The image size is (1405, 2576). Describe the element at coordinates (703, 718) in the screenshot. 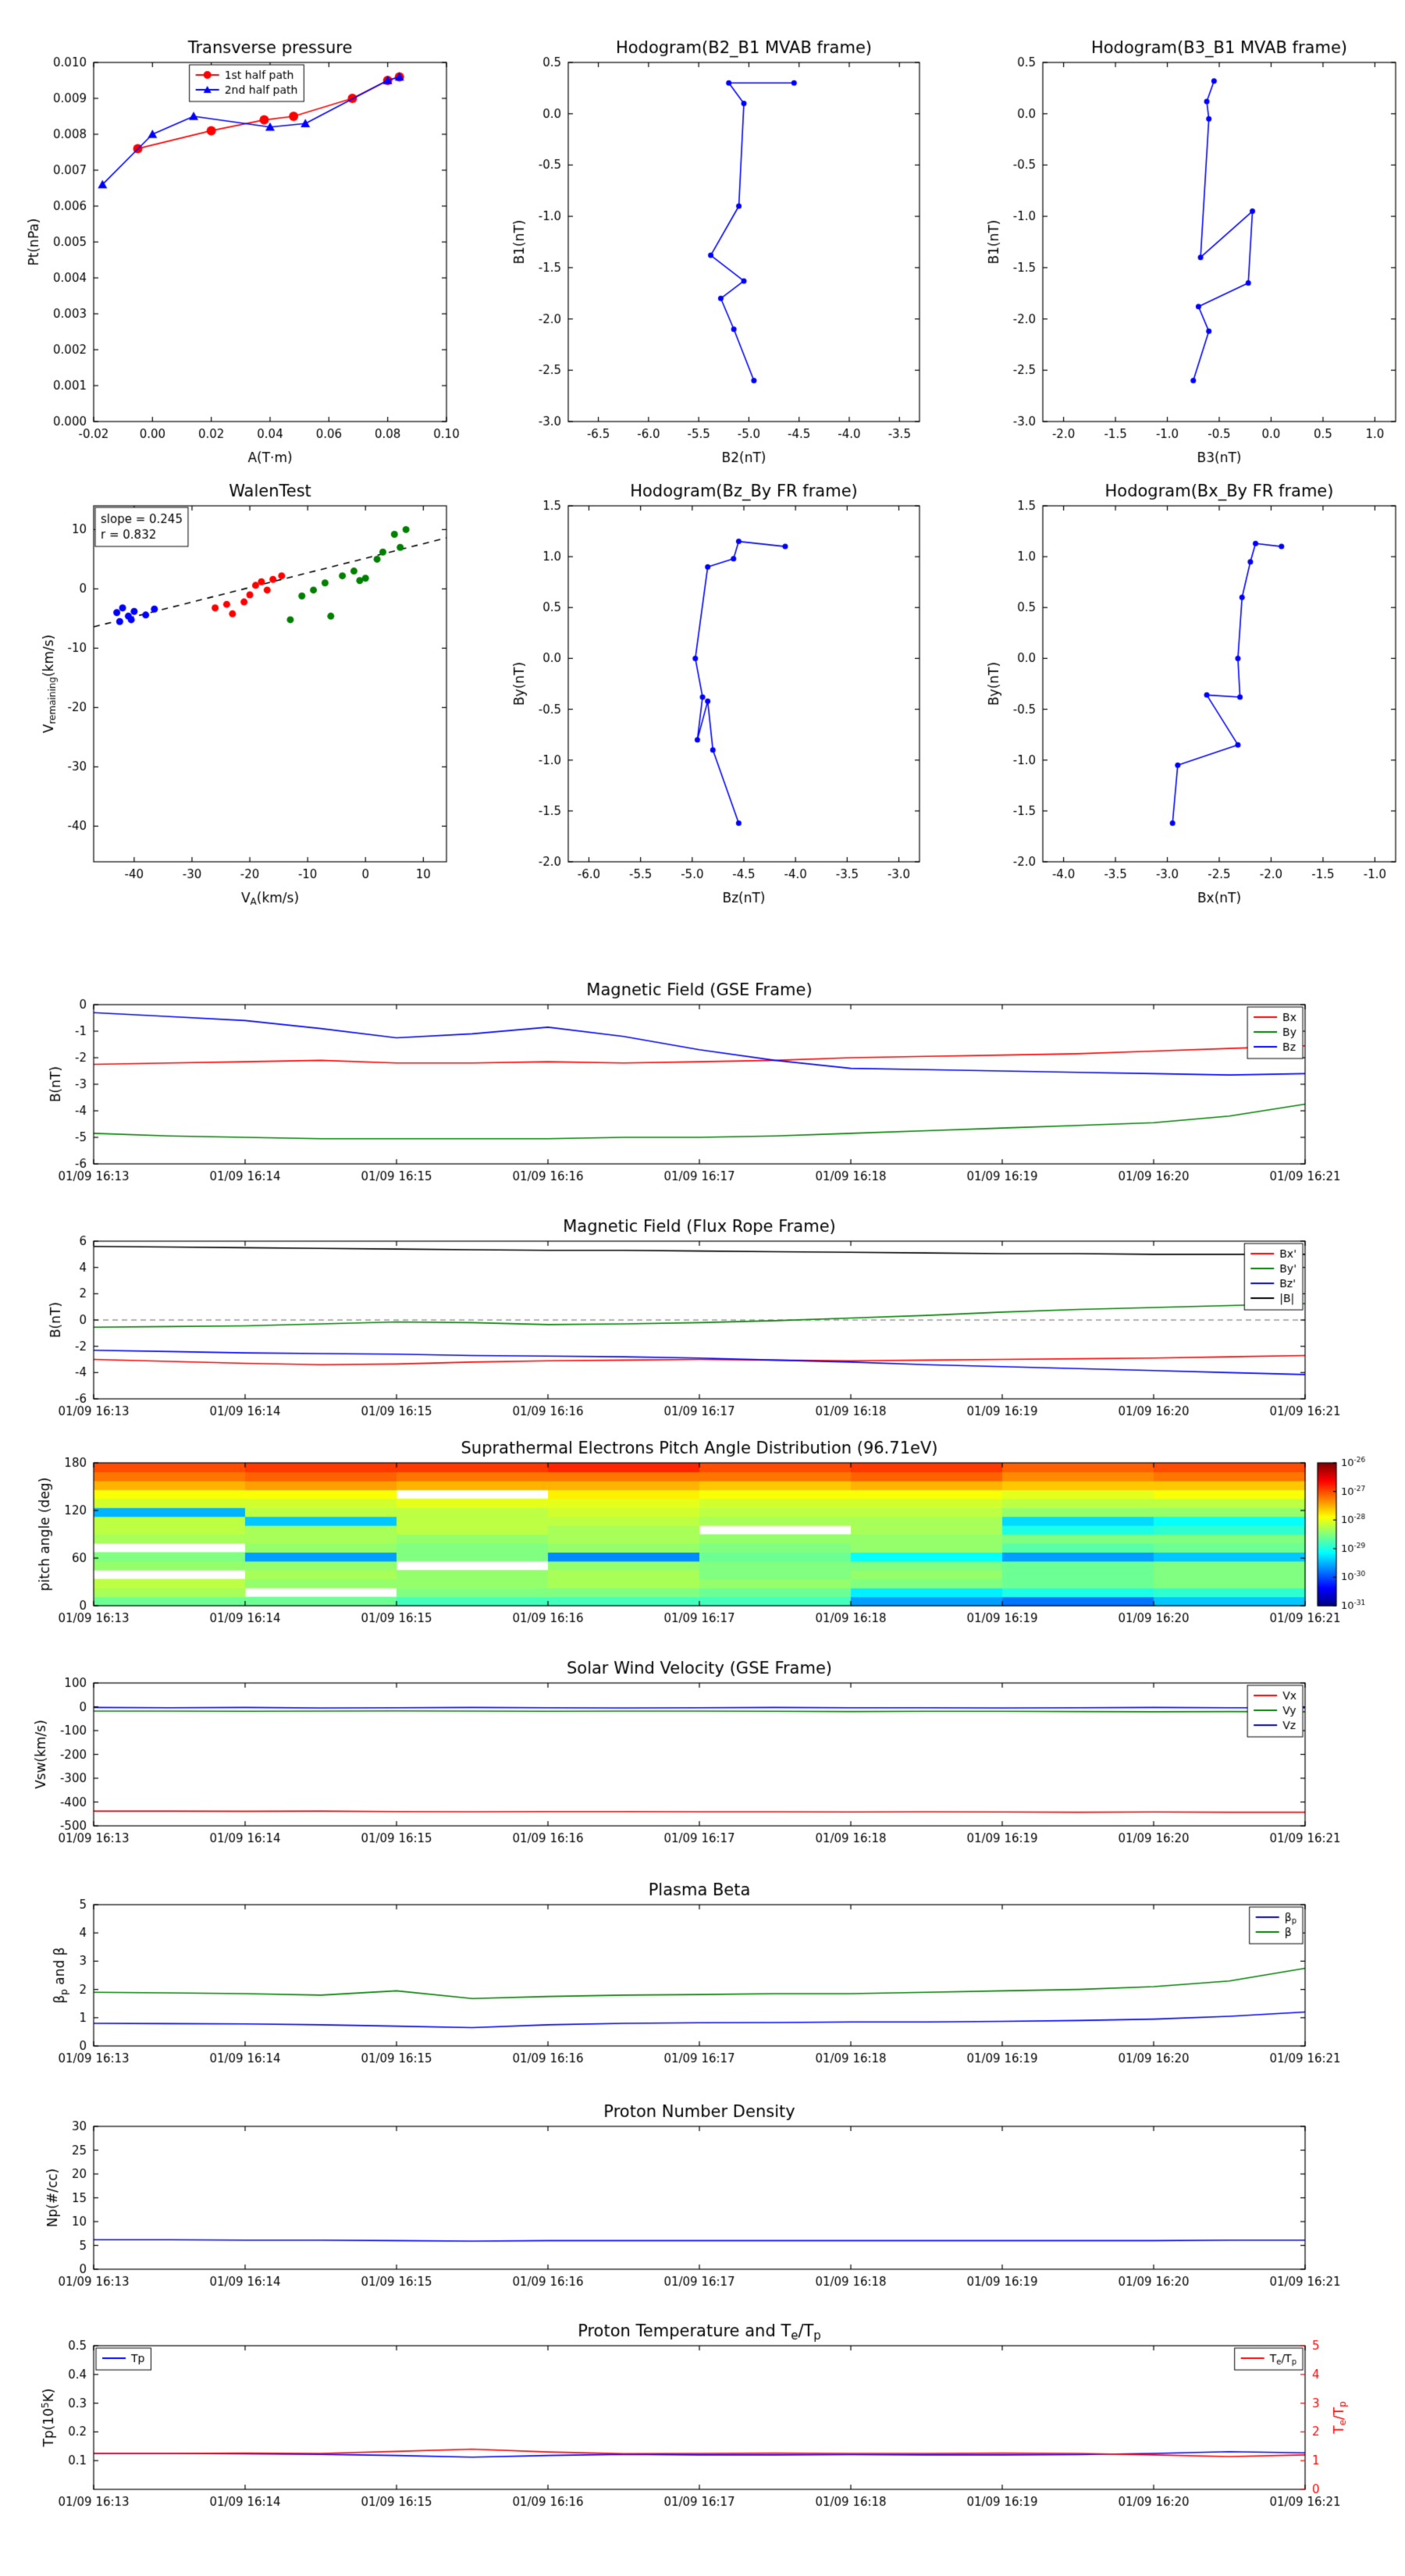

I see `chart-hodogram-bzby` at that location.